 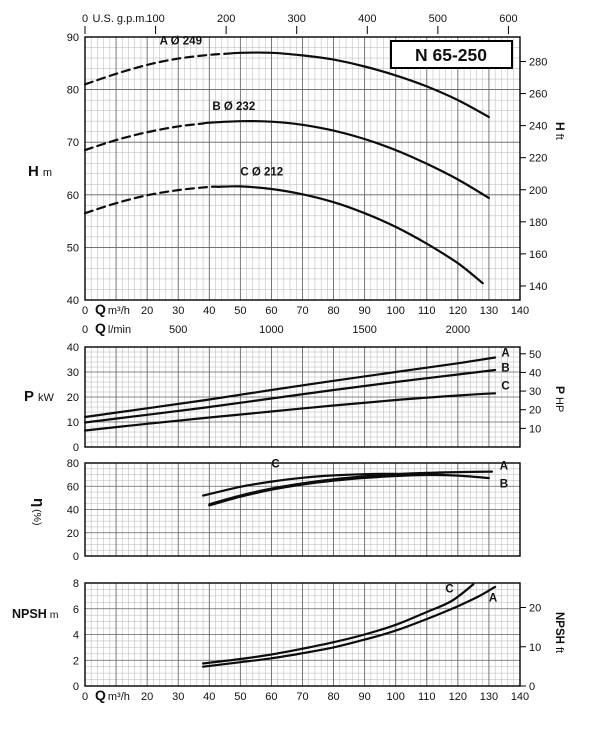 I want to click on flow-symbol-bottom: Q, so click(x=100, y=695).